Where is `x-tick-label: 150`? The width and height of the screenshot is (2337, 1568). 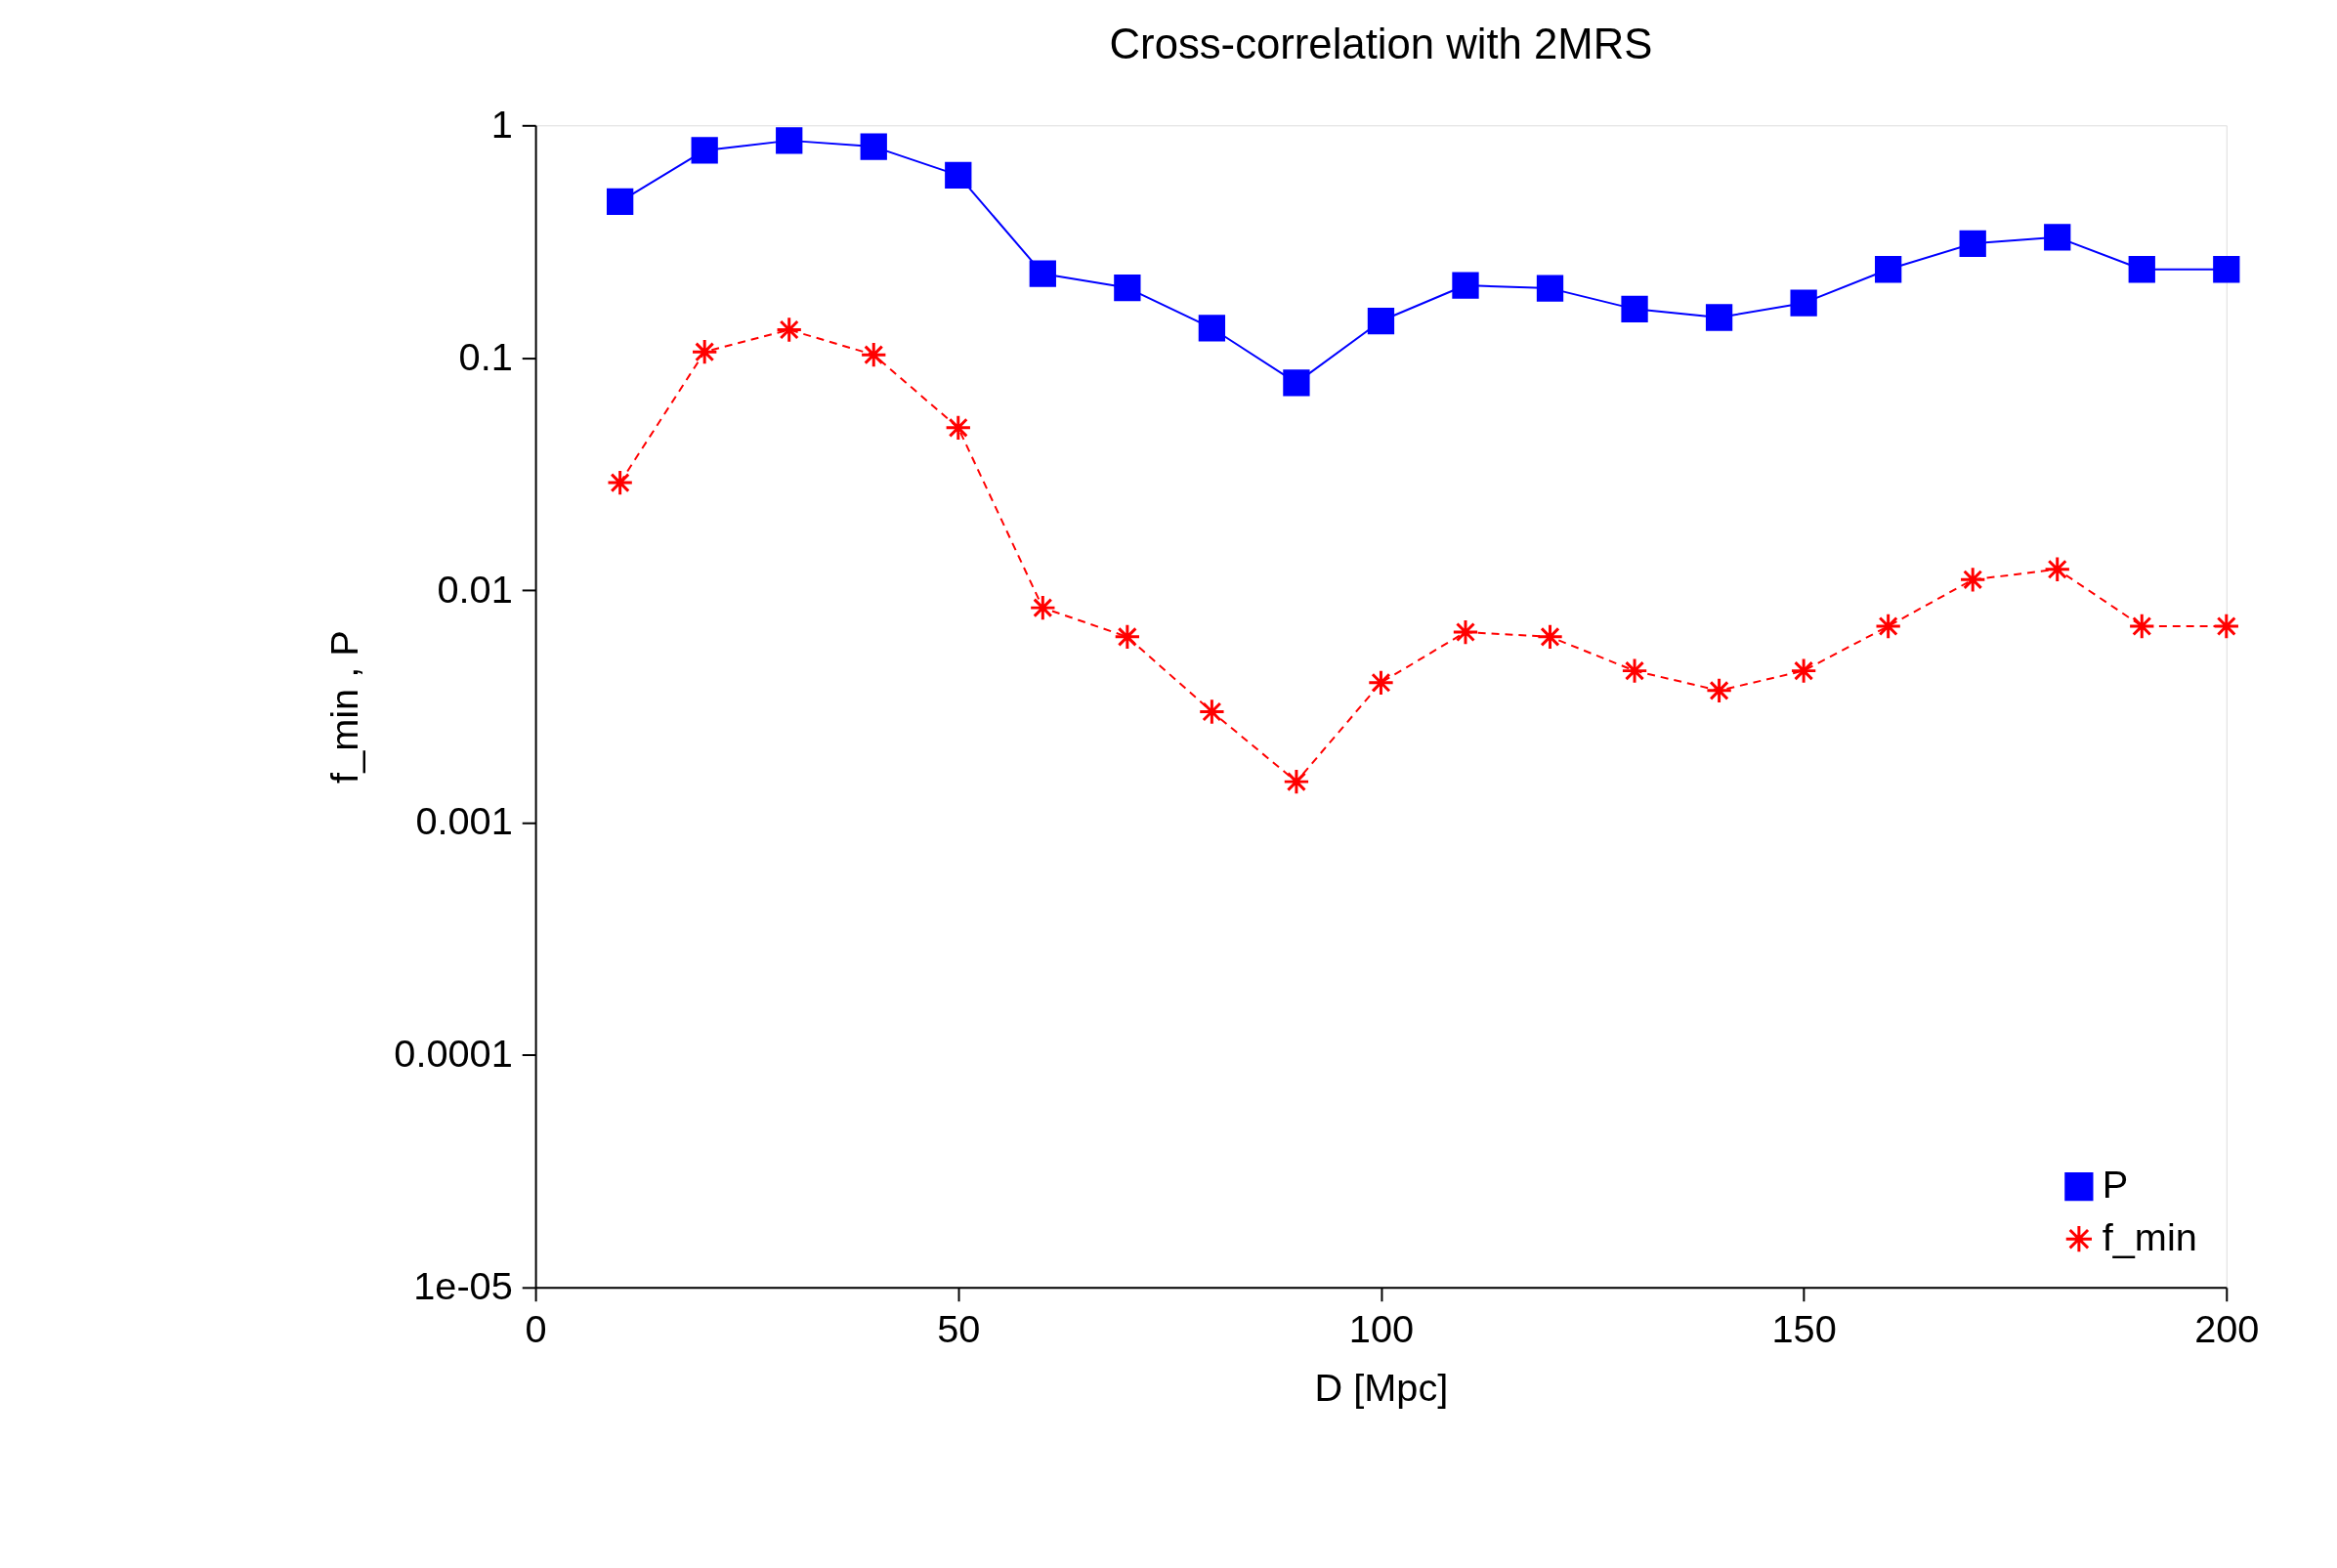 x-tick-label: 150 is located at coordinates (1804, 1328).